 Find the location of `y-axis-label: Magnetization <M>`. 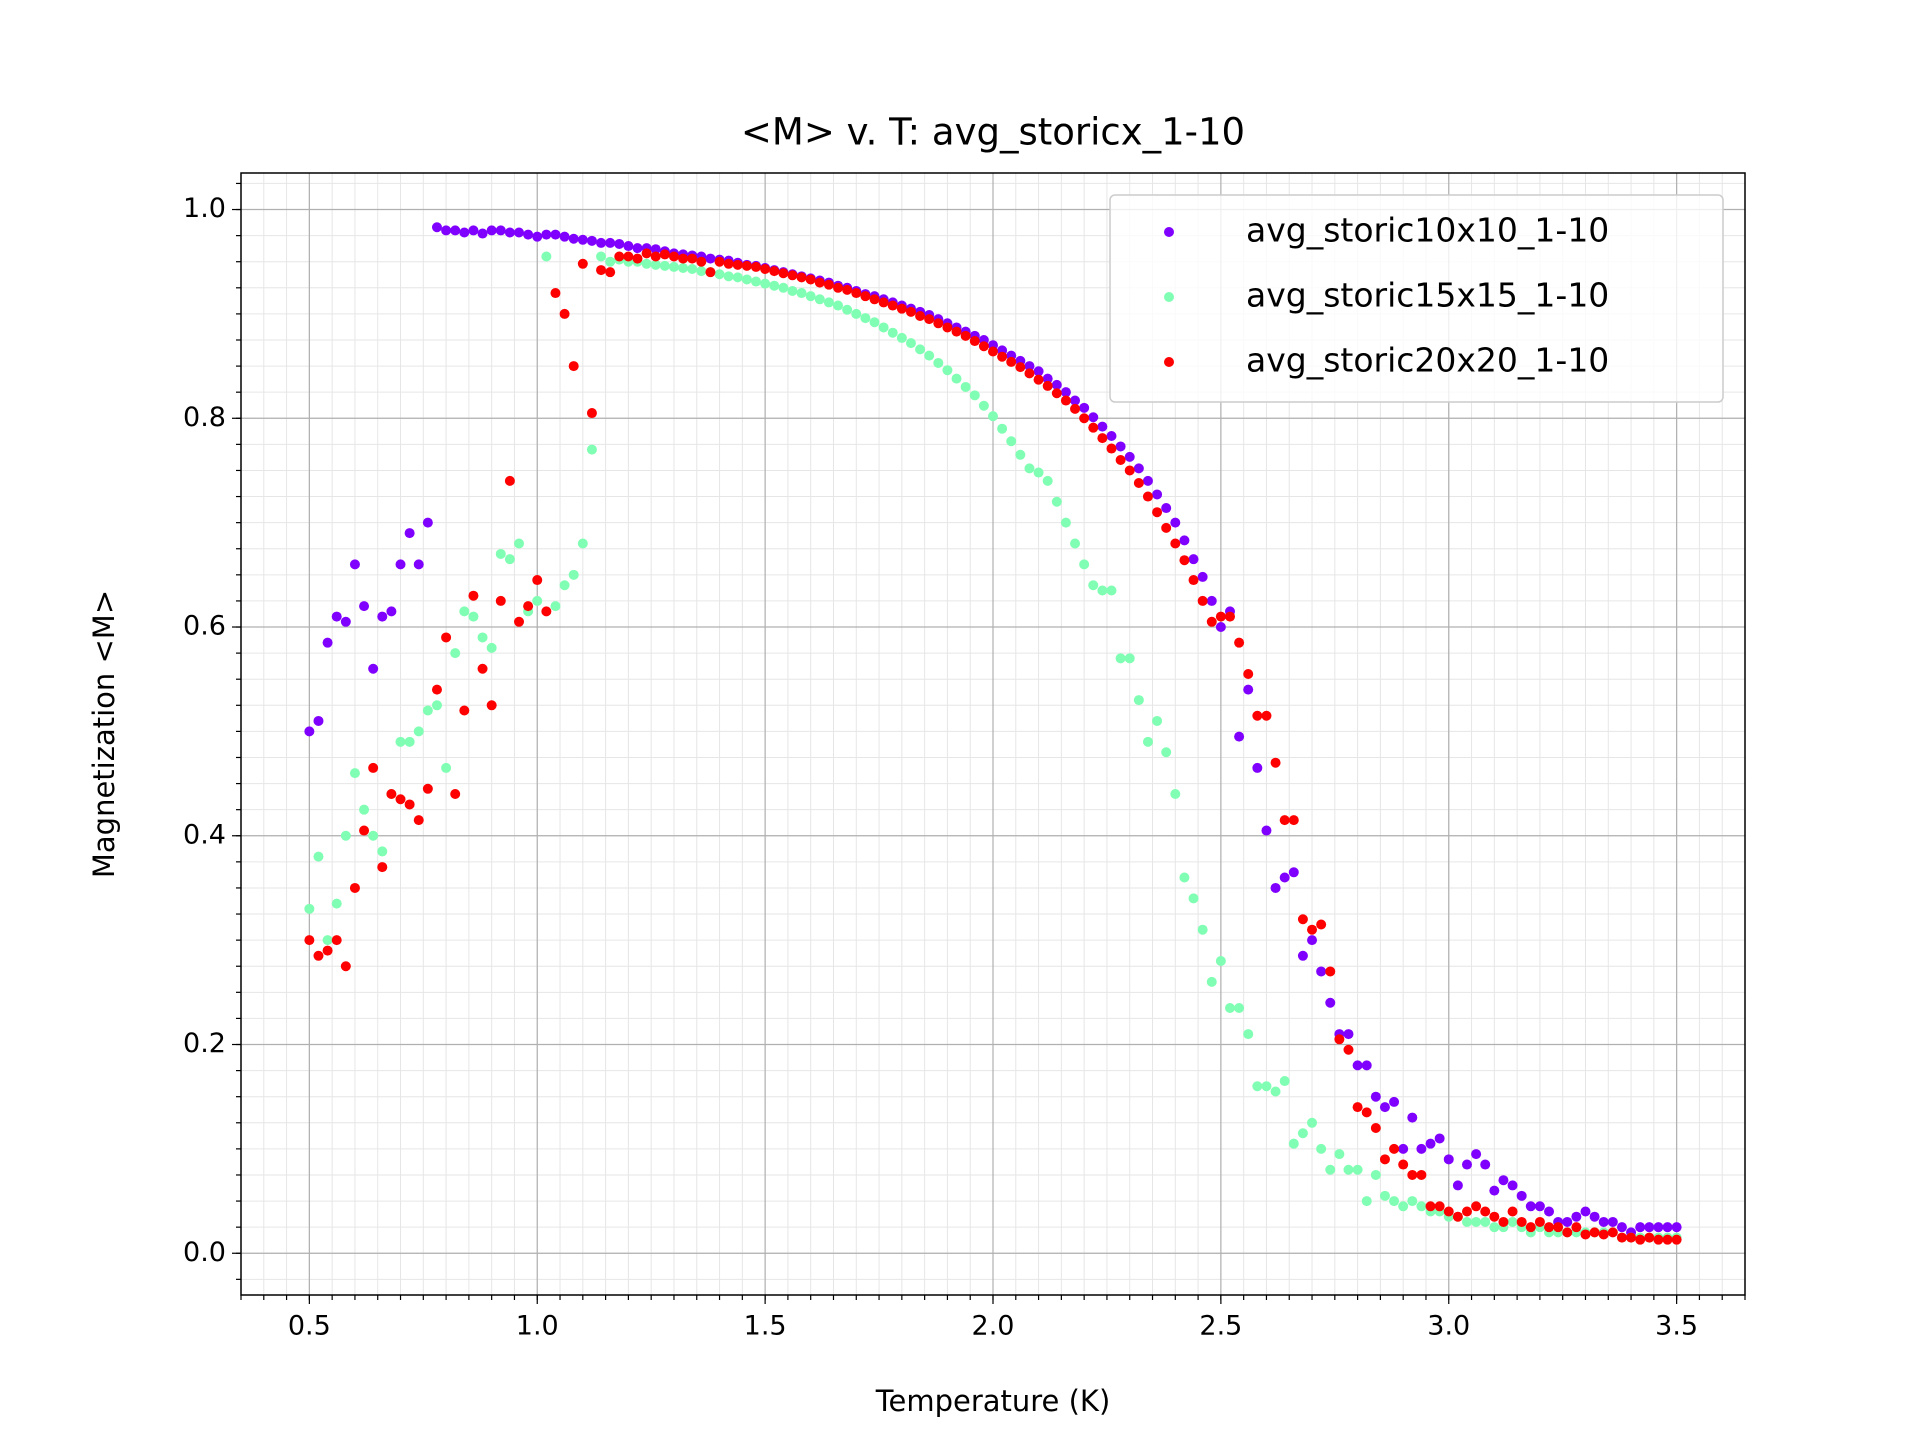

y-axis-label: Magnetization <M> is located at coordinates (104, 734).